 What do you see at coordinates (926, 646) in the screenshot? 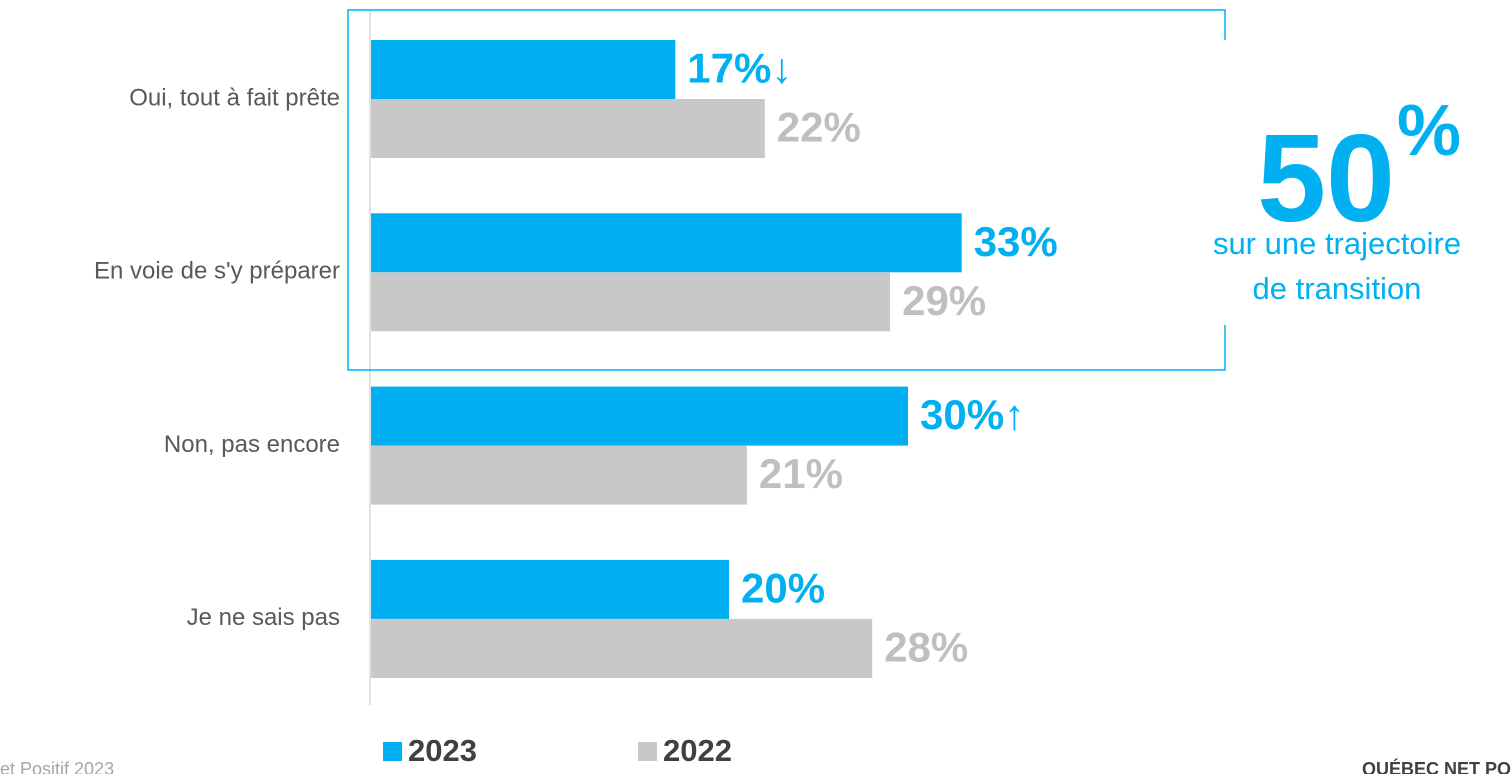
I see `value-label: 28%` at bounding box center [926, 646].